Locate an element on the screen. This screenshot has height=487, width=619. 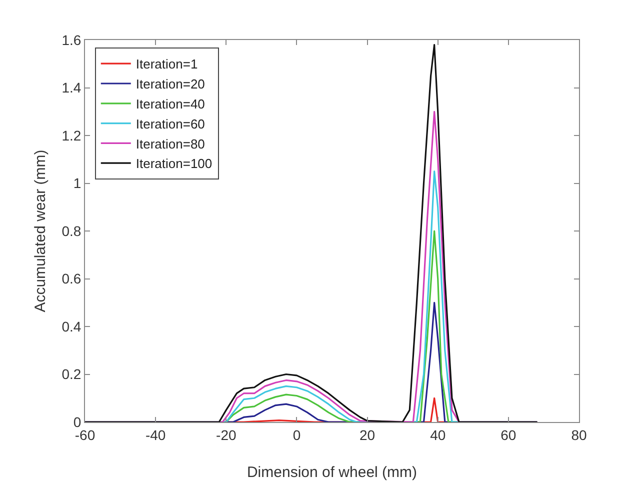
y-tick-label: 1 is located at coordinates (77, 183).